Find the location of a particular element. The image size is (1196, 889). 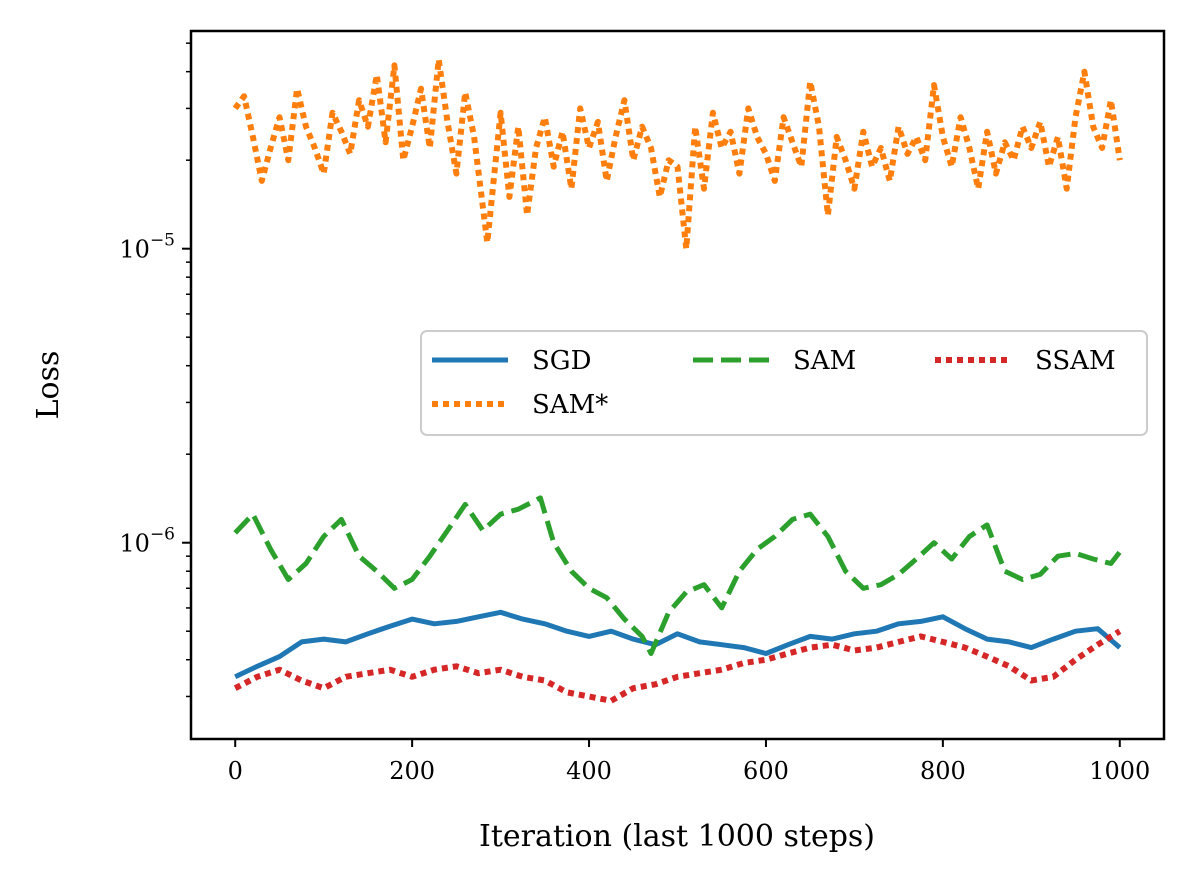

x-axis-label: Iteration (last 1000 steps) is located at coordinates (677, 836).